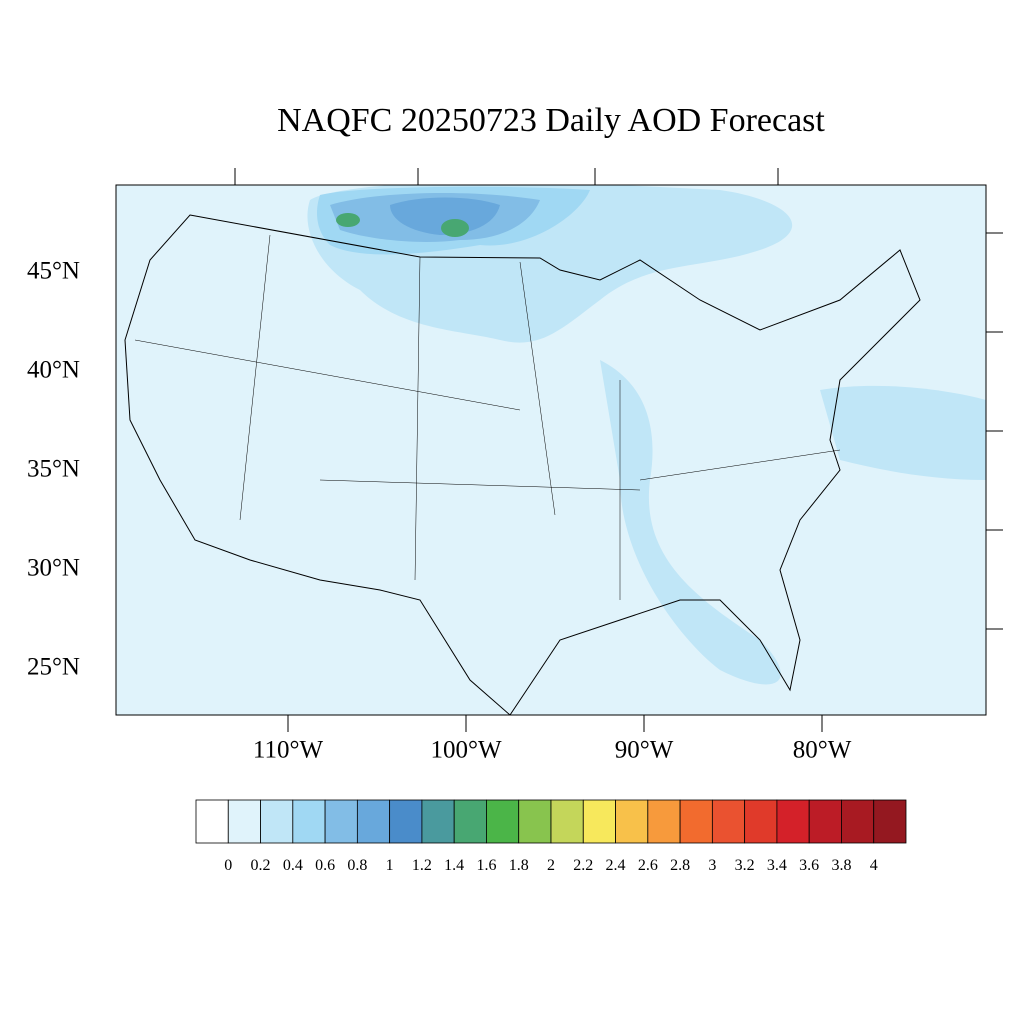 The width and height of the screenshot is (1024, 1029). What do you see at coordinates (519, 865) in the screenshot?
I see `colorbar-label: 1.8` at bounding box center [519, 865].